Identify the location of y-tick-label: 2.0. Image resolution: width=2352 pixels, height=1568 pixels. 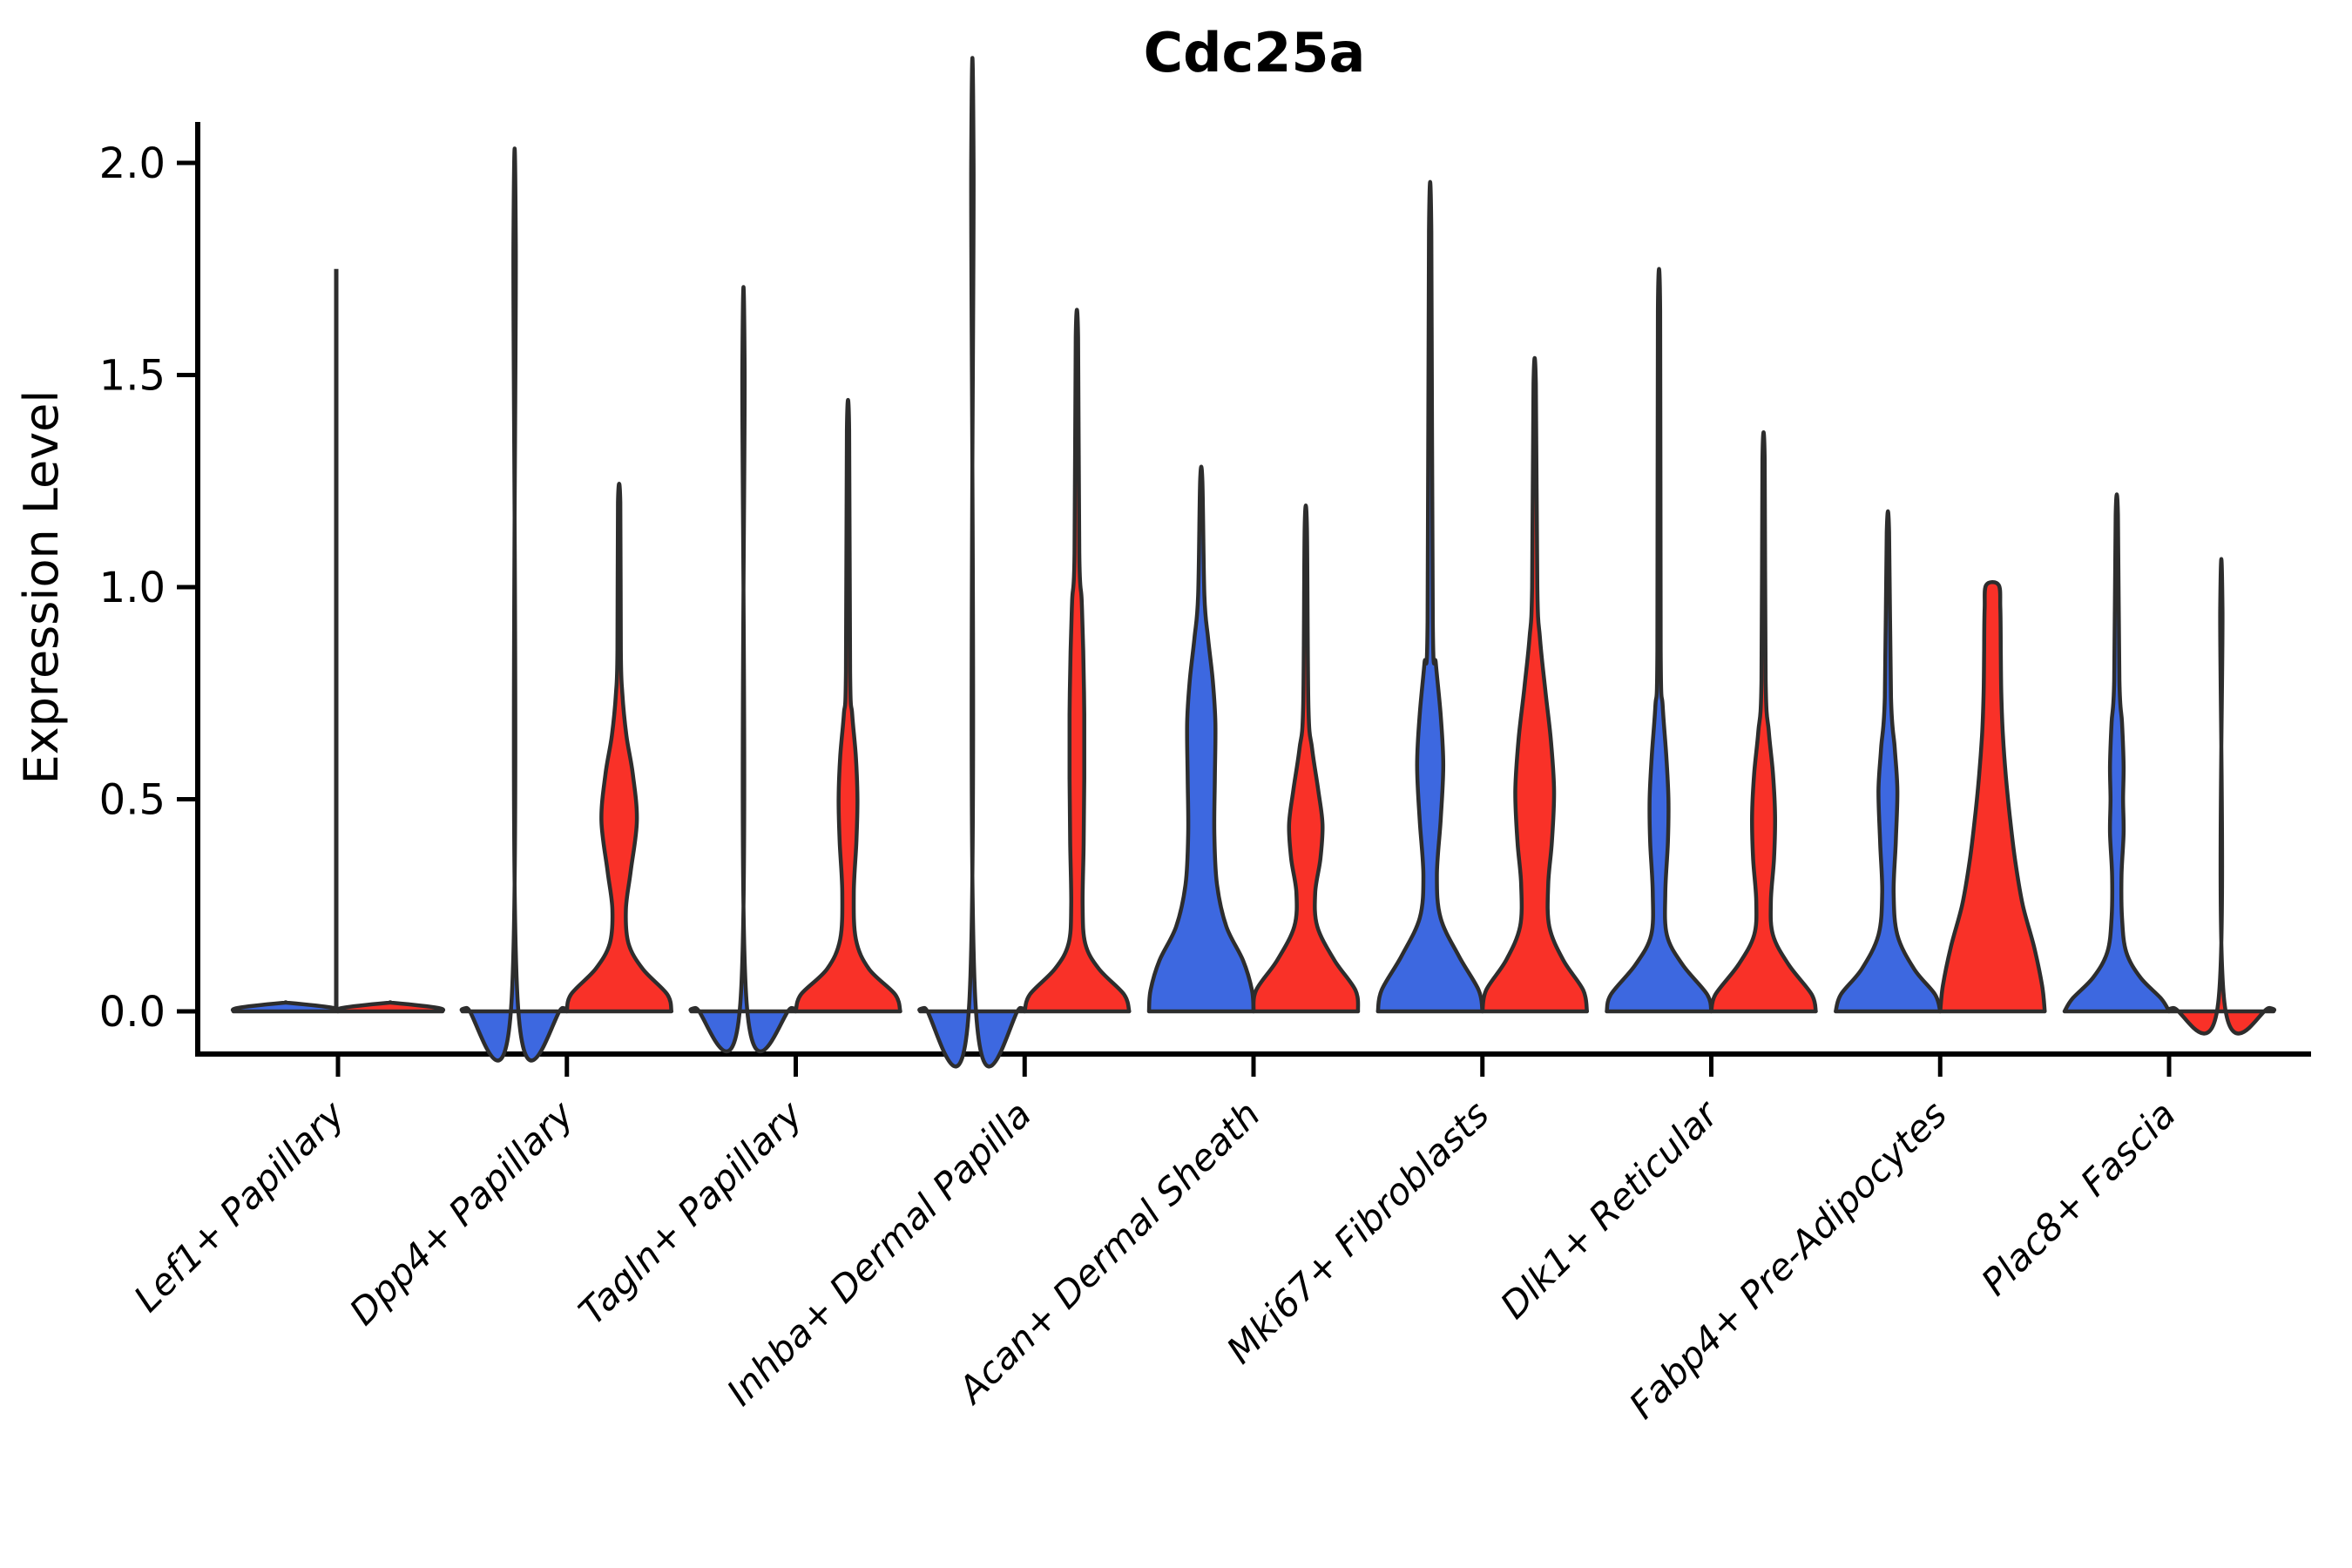
(132, 163).